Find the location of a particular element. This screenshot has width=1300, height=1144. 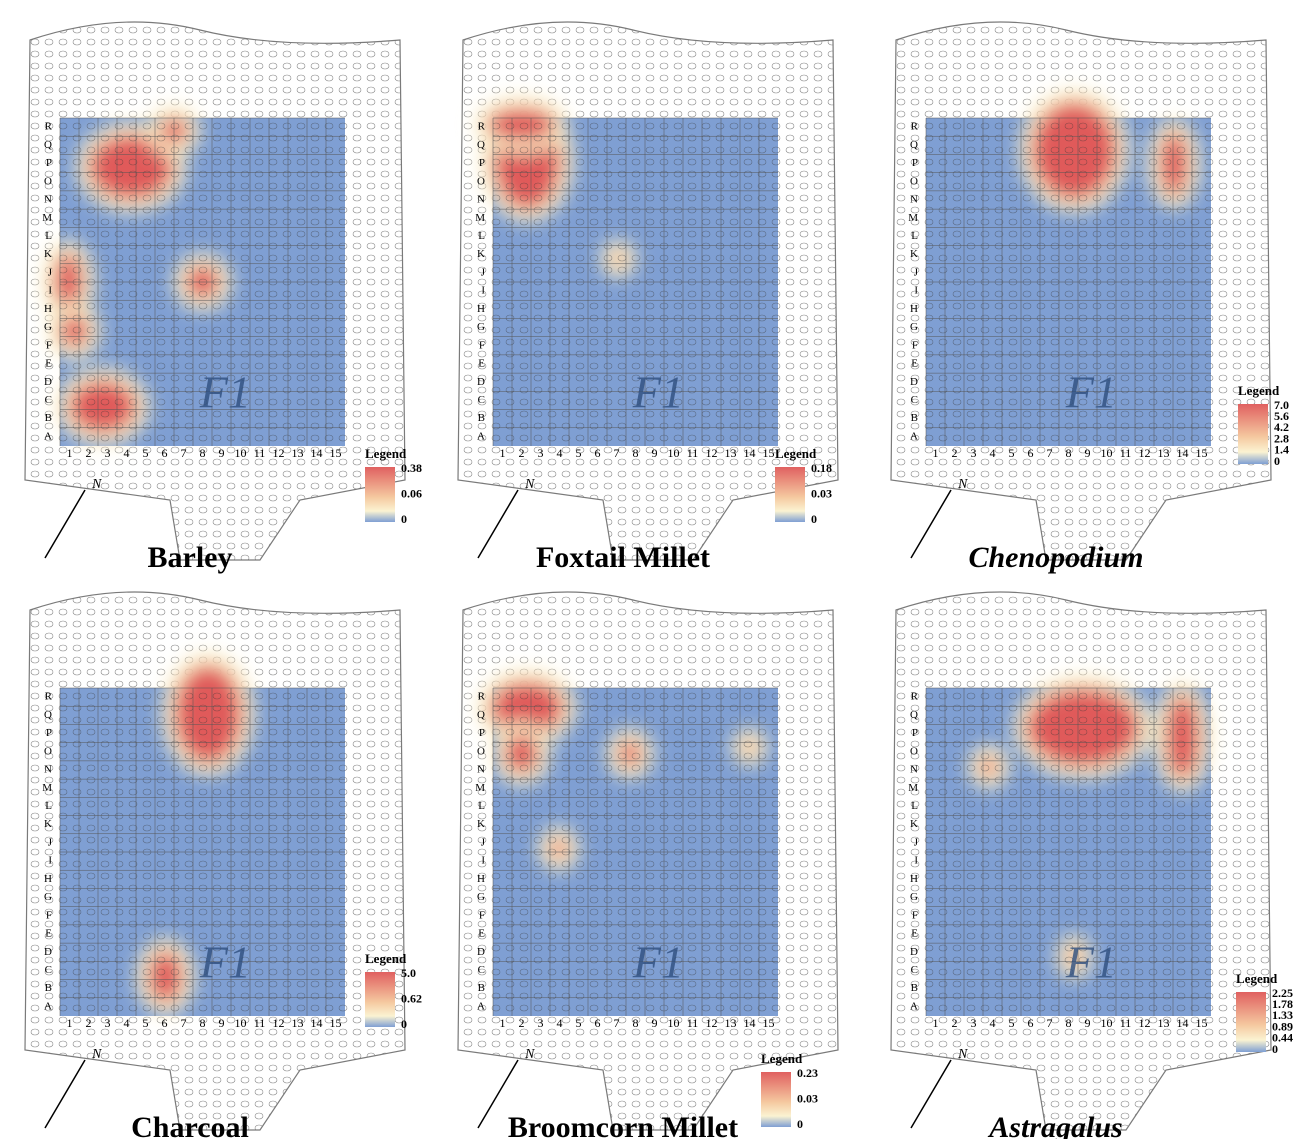

column-label: 7 is located at coordinates (617, 1023).